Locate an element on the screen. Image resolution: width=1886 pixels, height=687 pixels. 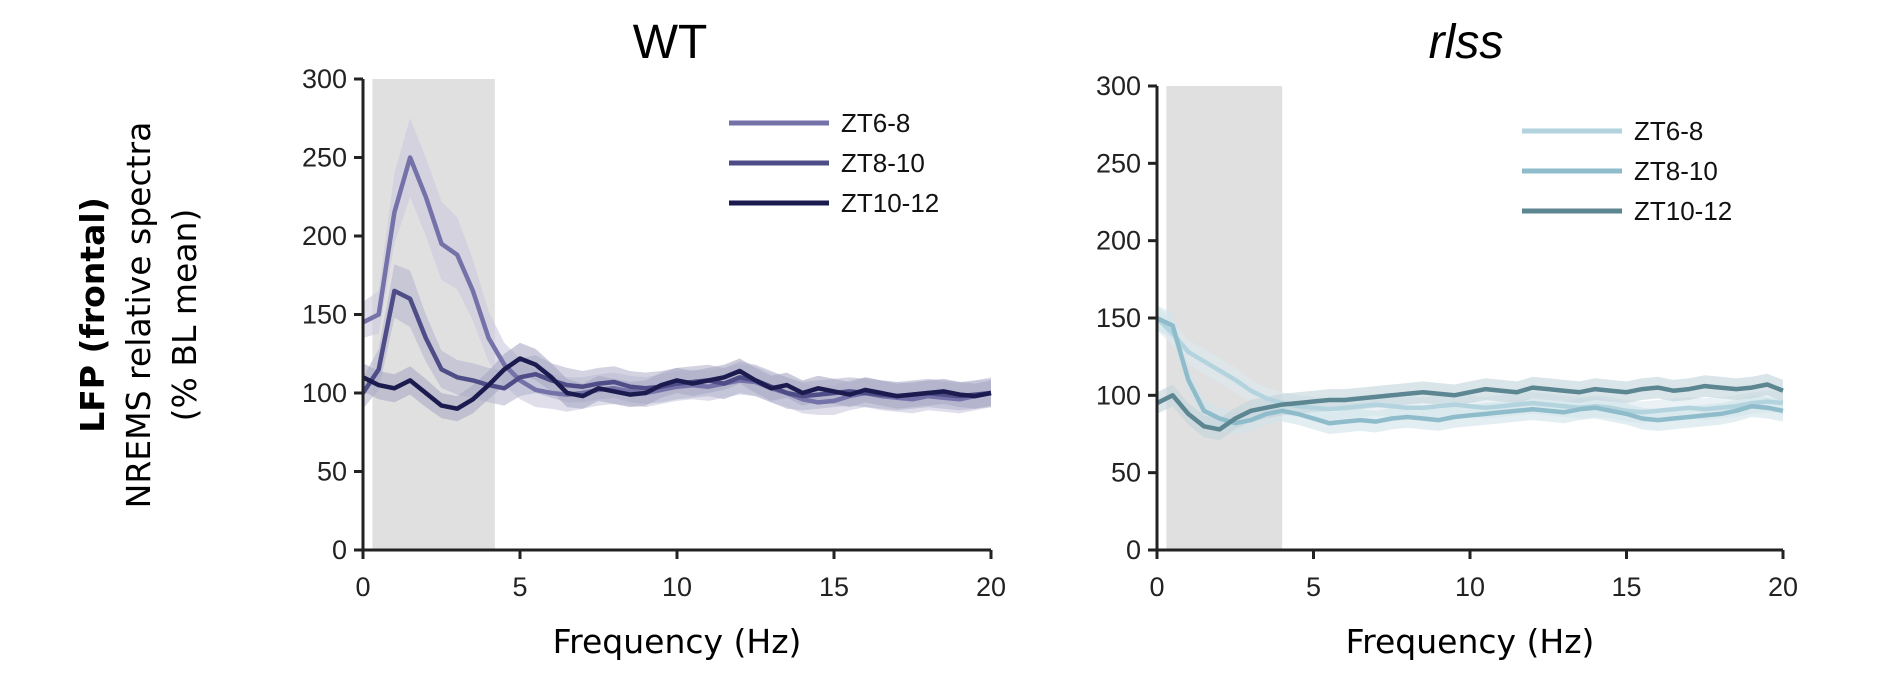
y-axis-title-line1: LFP (frontal) is located at coordinates (92, 315).